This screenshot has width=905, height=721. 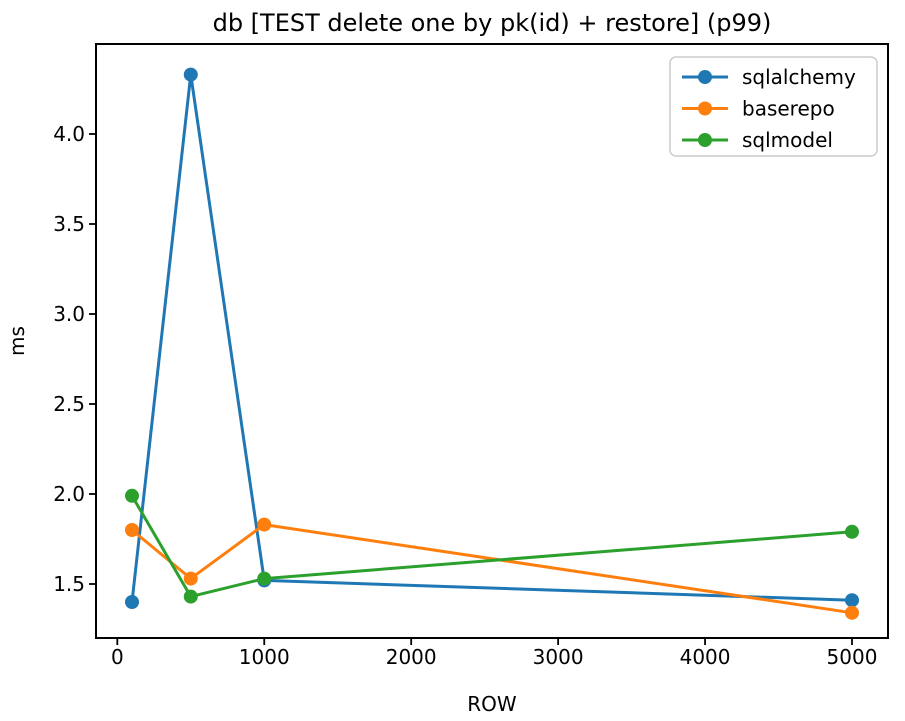 What do you see at coordinates (69, 584) in the screenshot?
I see `y-tick-label: 1.5` at bounding box center [69, 584].